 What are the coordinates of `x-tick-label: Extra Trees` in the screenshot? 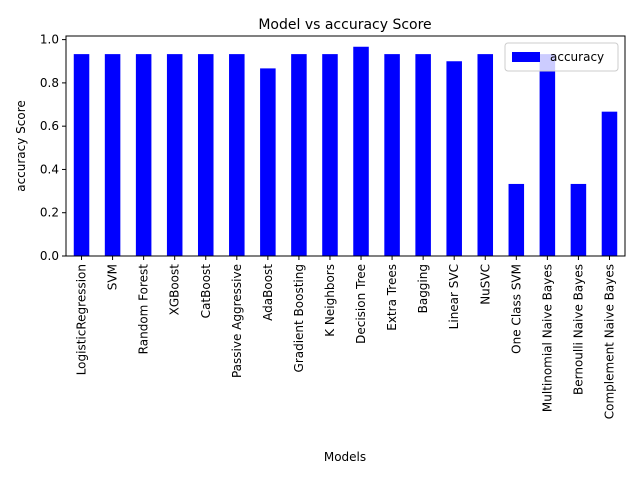 It's located at (392, 297).